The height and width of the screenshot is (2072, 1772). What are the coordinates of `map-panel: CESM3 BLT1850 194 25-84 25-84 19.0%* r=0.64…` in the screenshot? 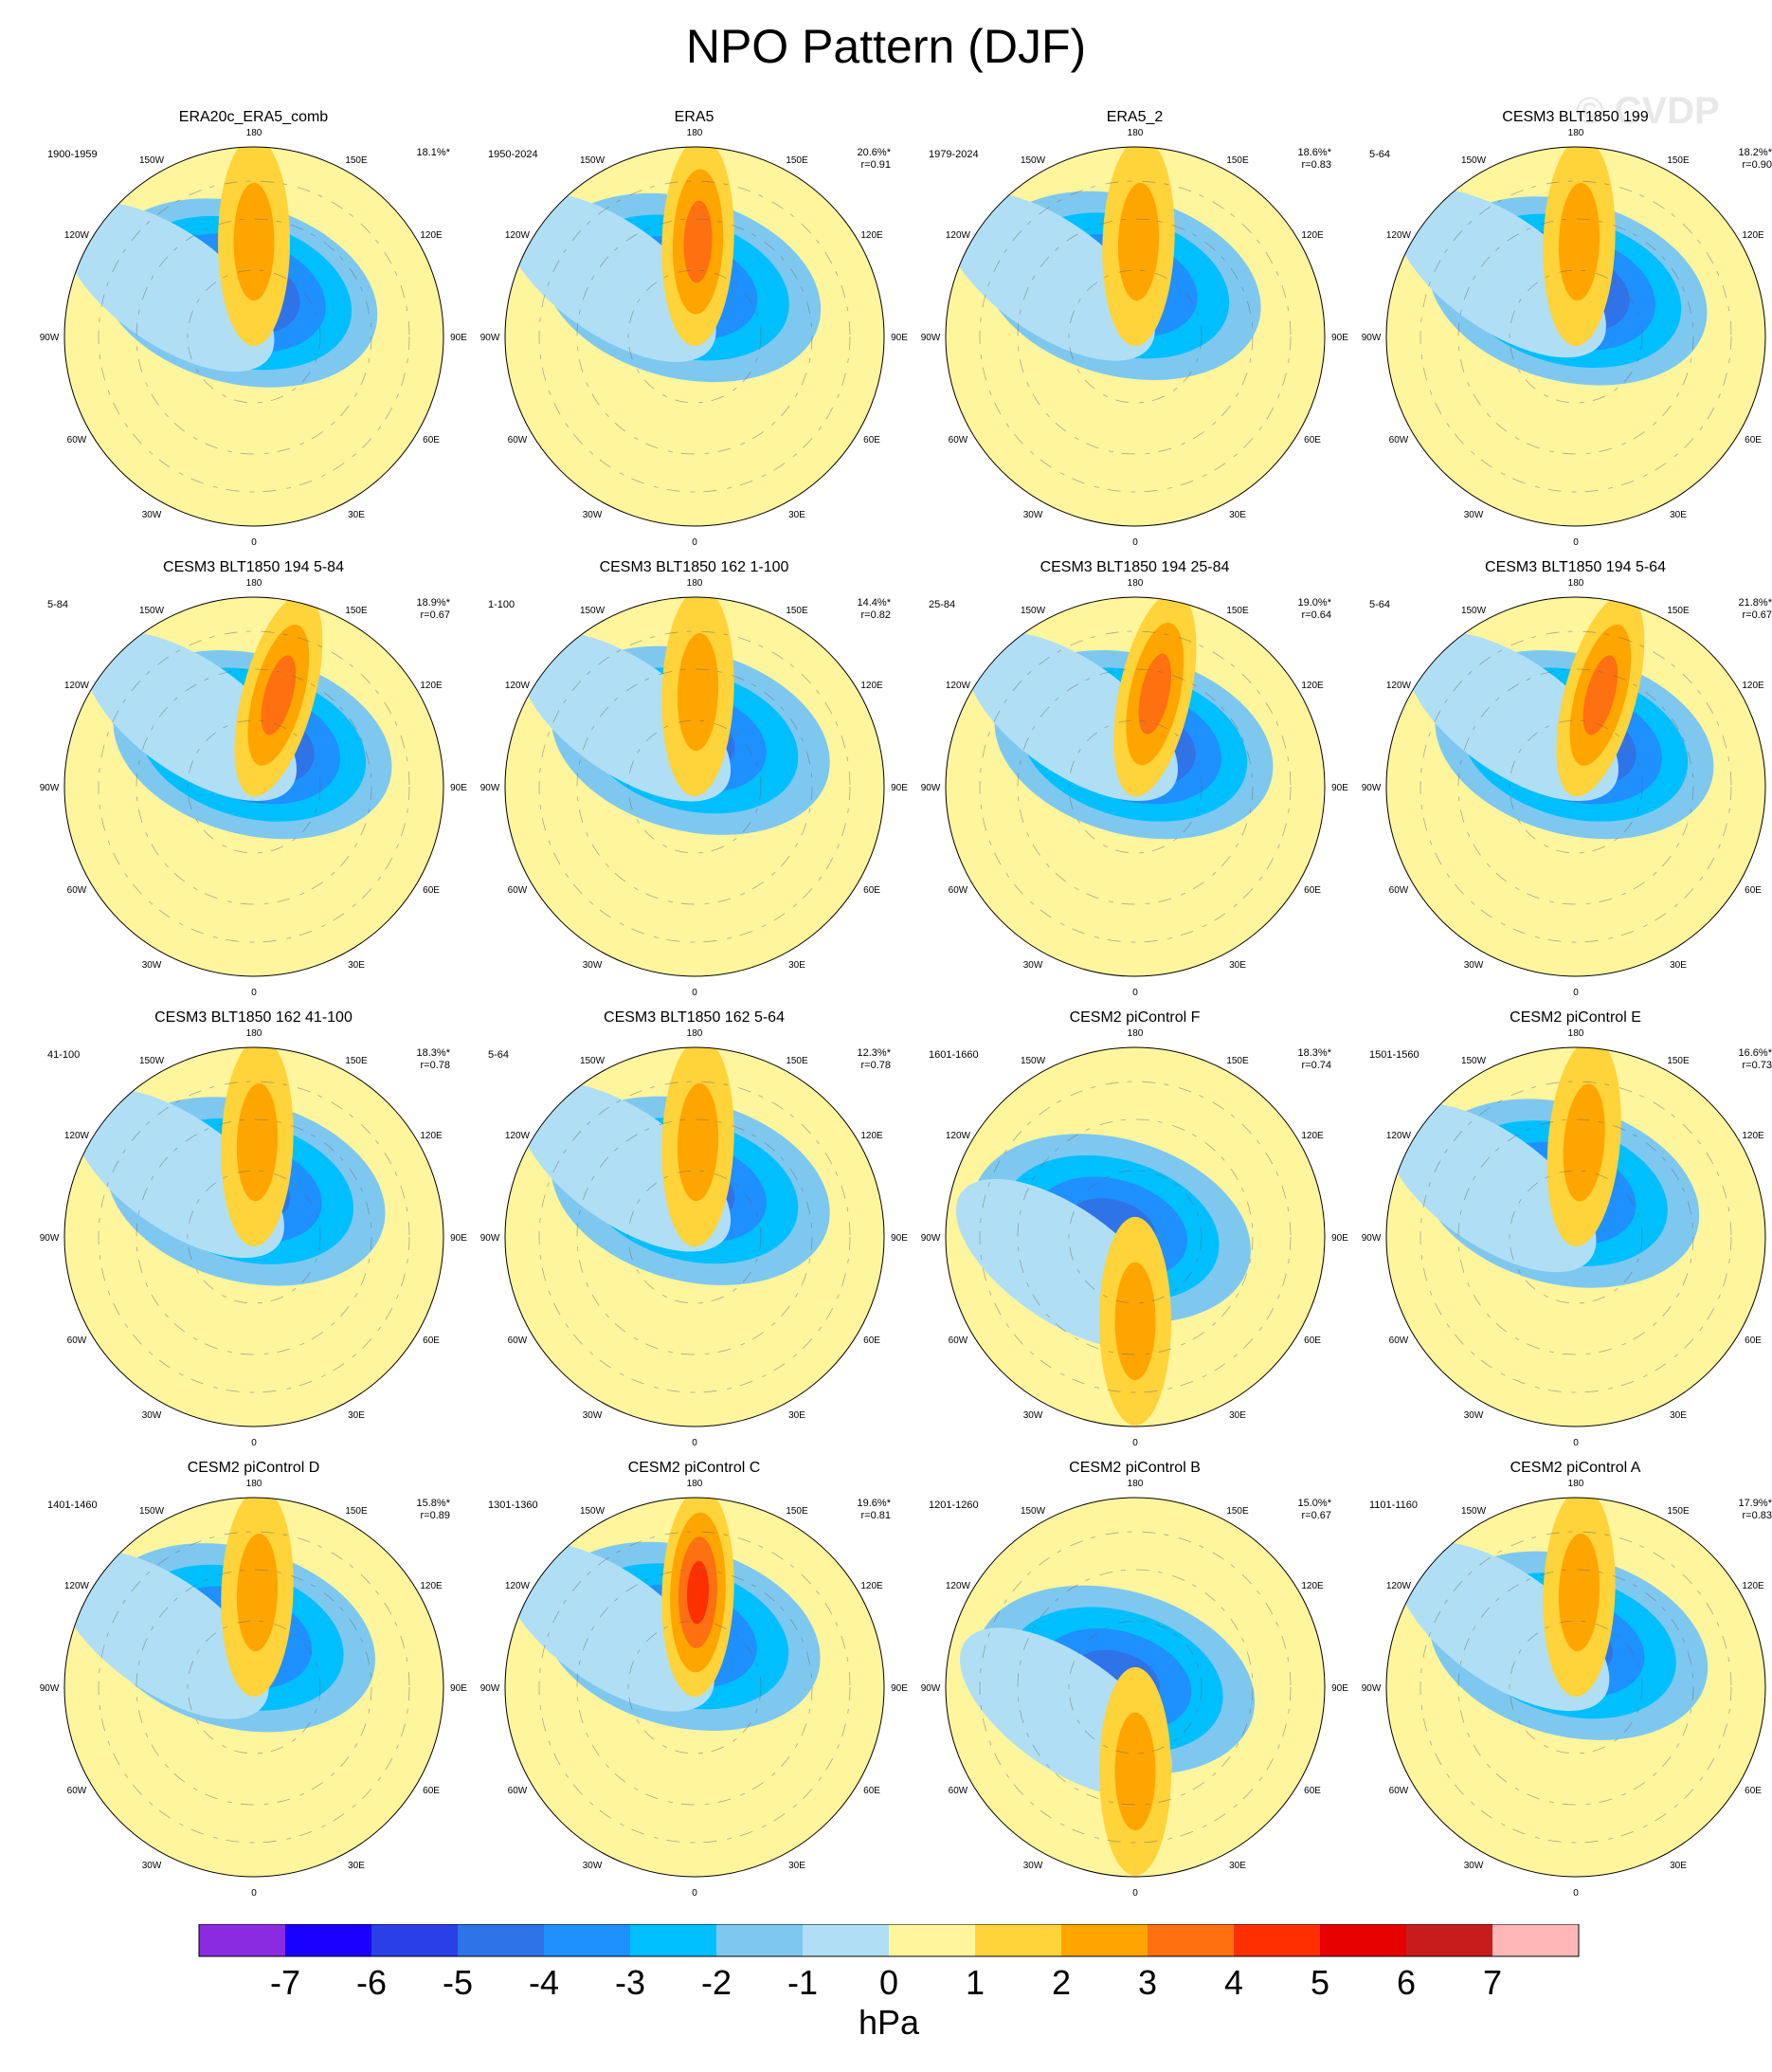 It's located at (1134, 782).